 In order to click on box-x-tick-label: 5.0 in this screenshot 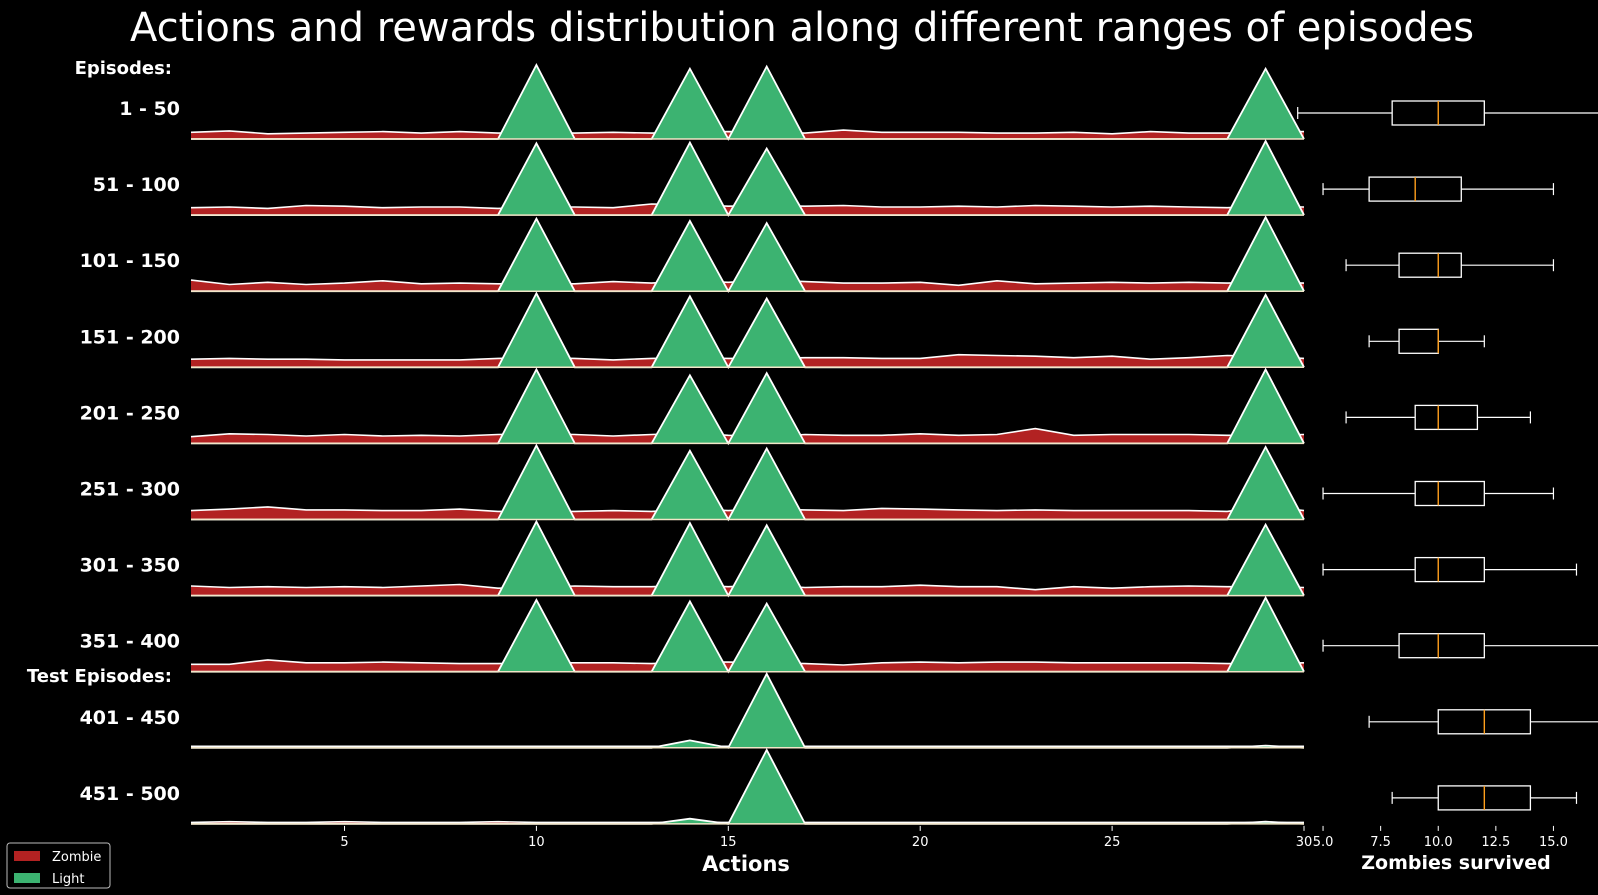, I will do `click(1323, 842)`.